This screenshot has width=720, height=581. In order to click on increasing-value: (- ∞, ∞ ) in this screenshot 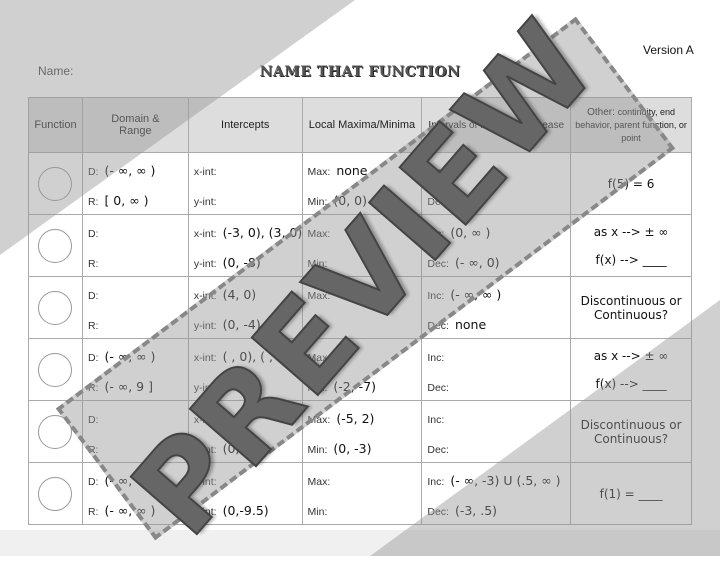, I will do `click(476, 294)`.